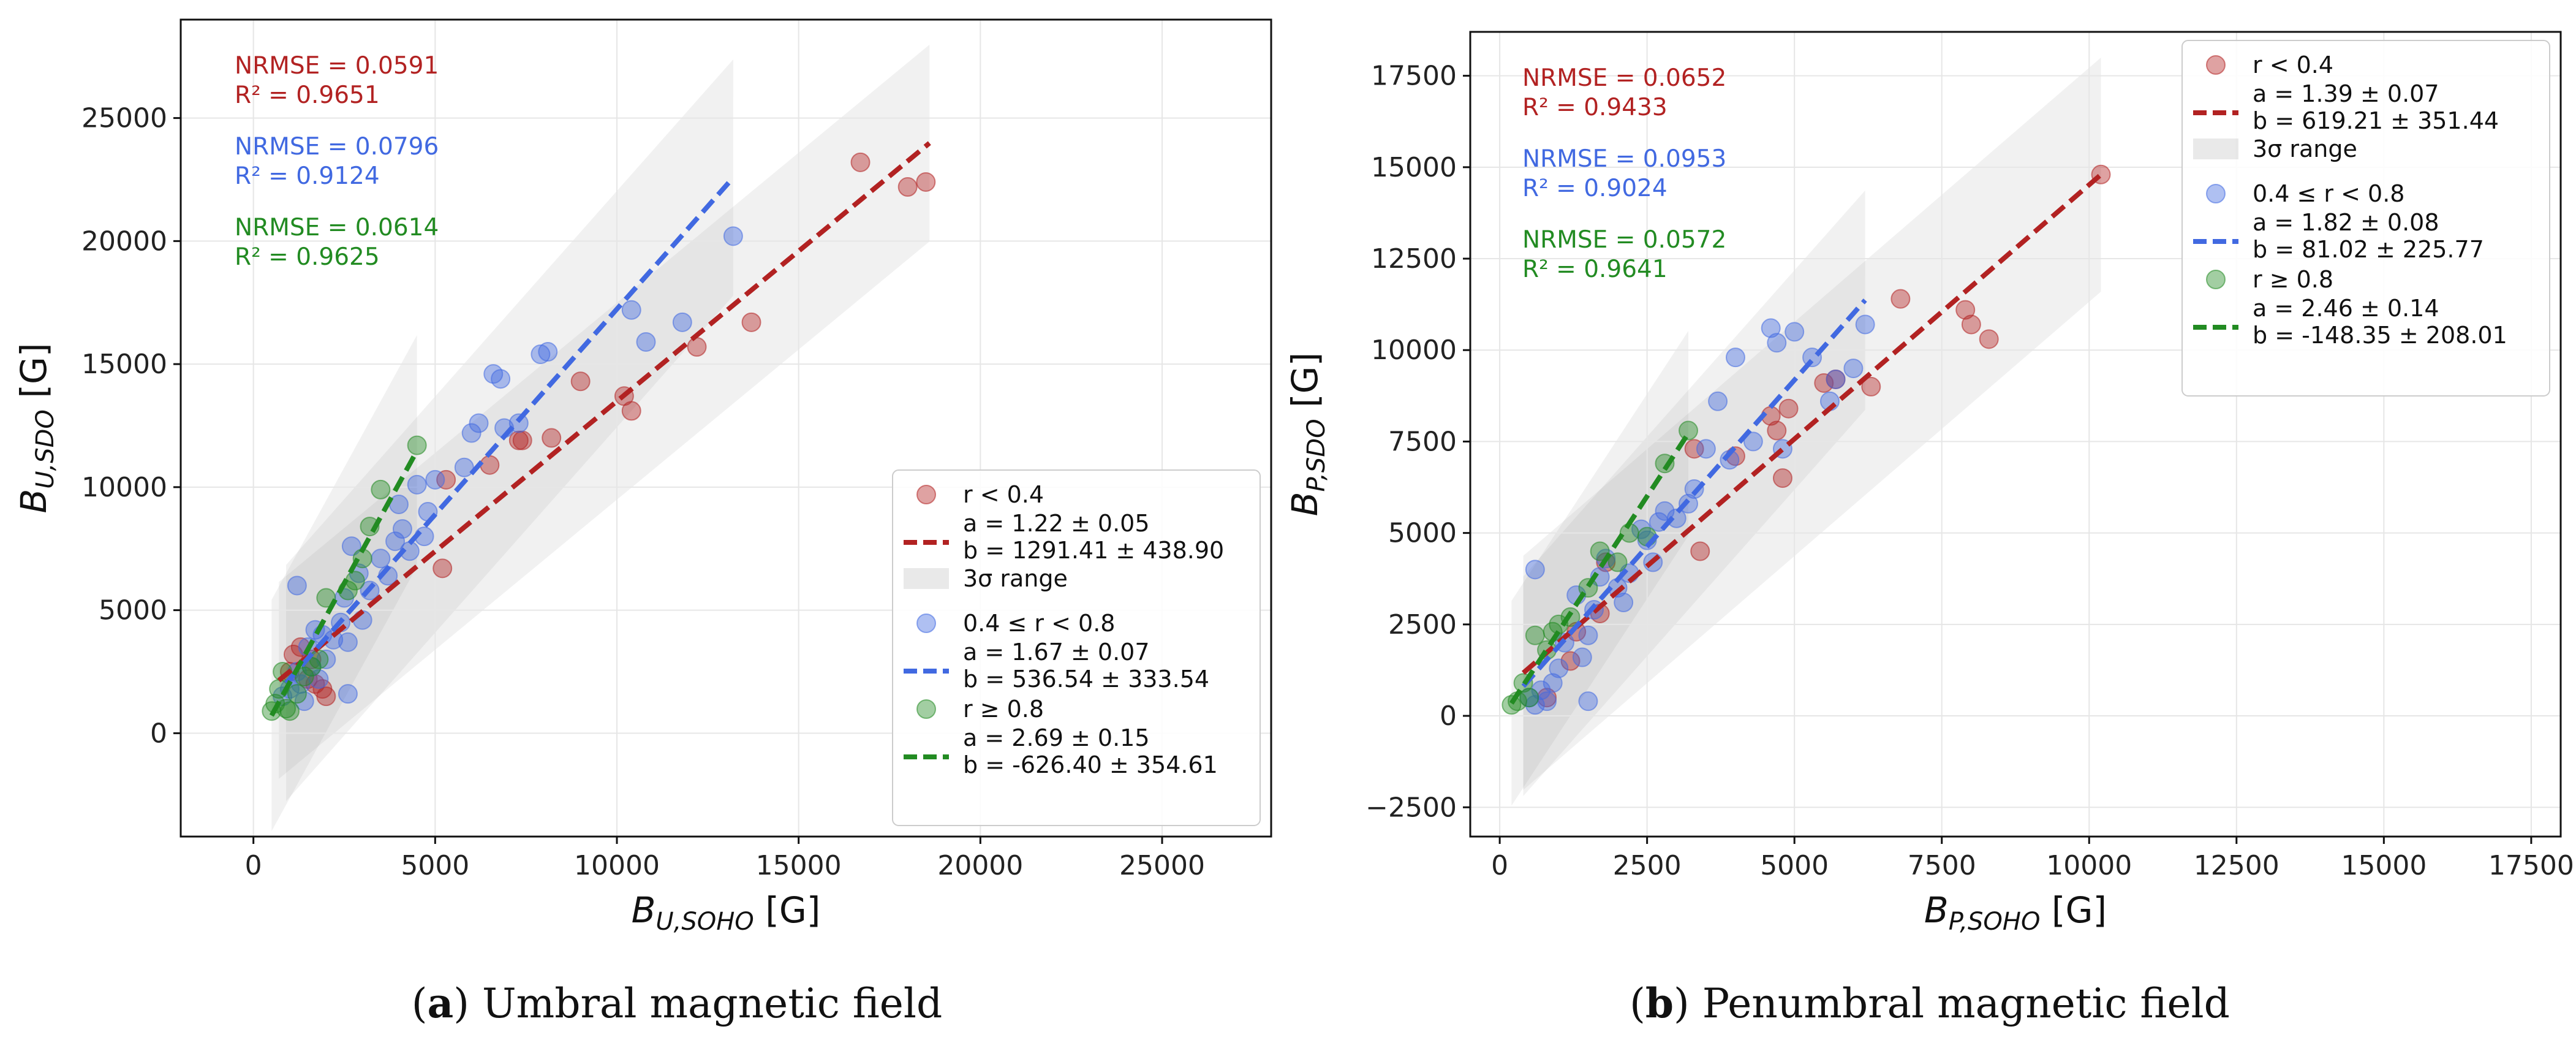  Describe the element at coordinates (1942, 865) in the screenshot. I see `x-tick-label: 7500` at that location.